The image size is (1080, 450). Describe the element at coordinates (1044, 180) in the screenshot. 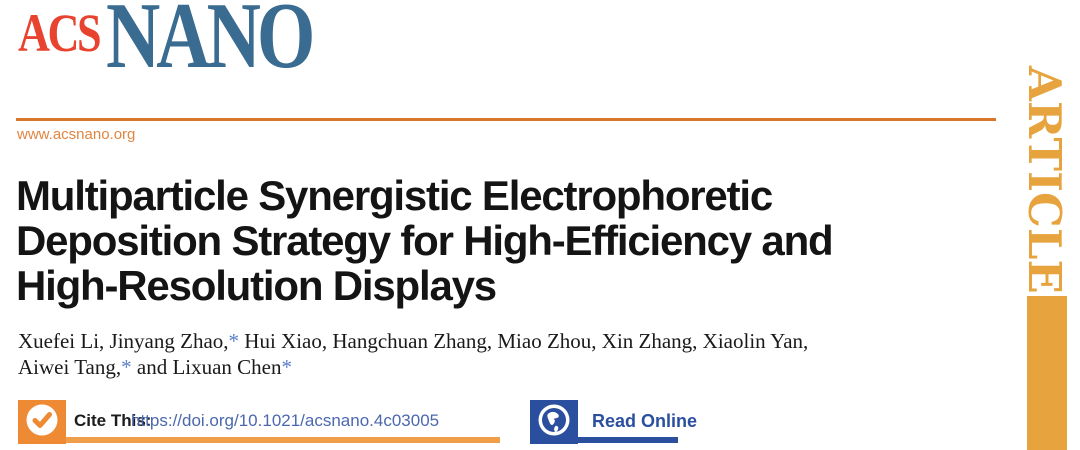

I see `article-type-banner: ARTICLE` at that location.